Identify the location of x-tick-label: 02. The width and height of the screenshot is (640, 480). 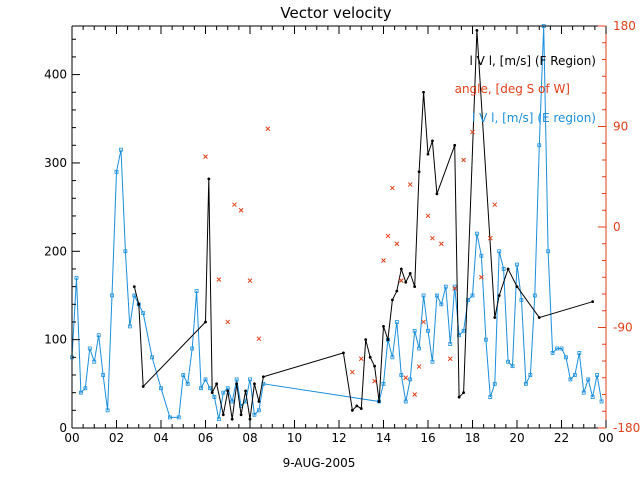
(116, 438).